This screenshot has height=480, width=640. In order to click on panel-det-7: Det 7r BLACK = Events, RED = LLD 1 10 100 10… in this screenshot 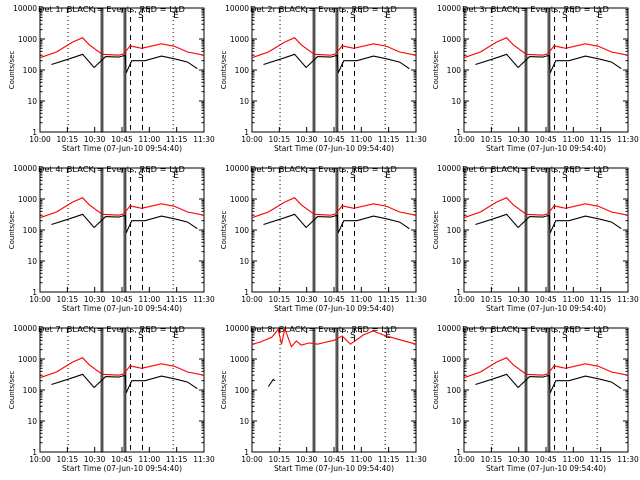, I will do `click(111, 398)`.